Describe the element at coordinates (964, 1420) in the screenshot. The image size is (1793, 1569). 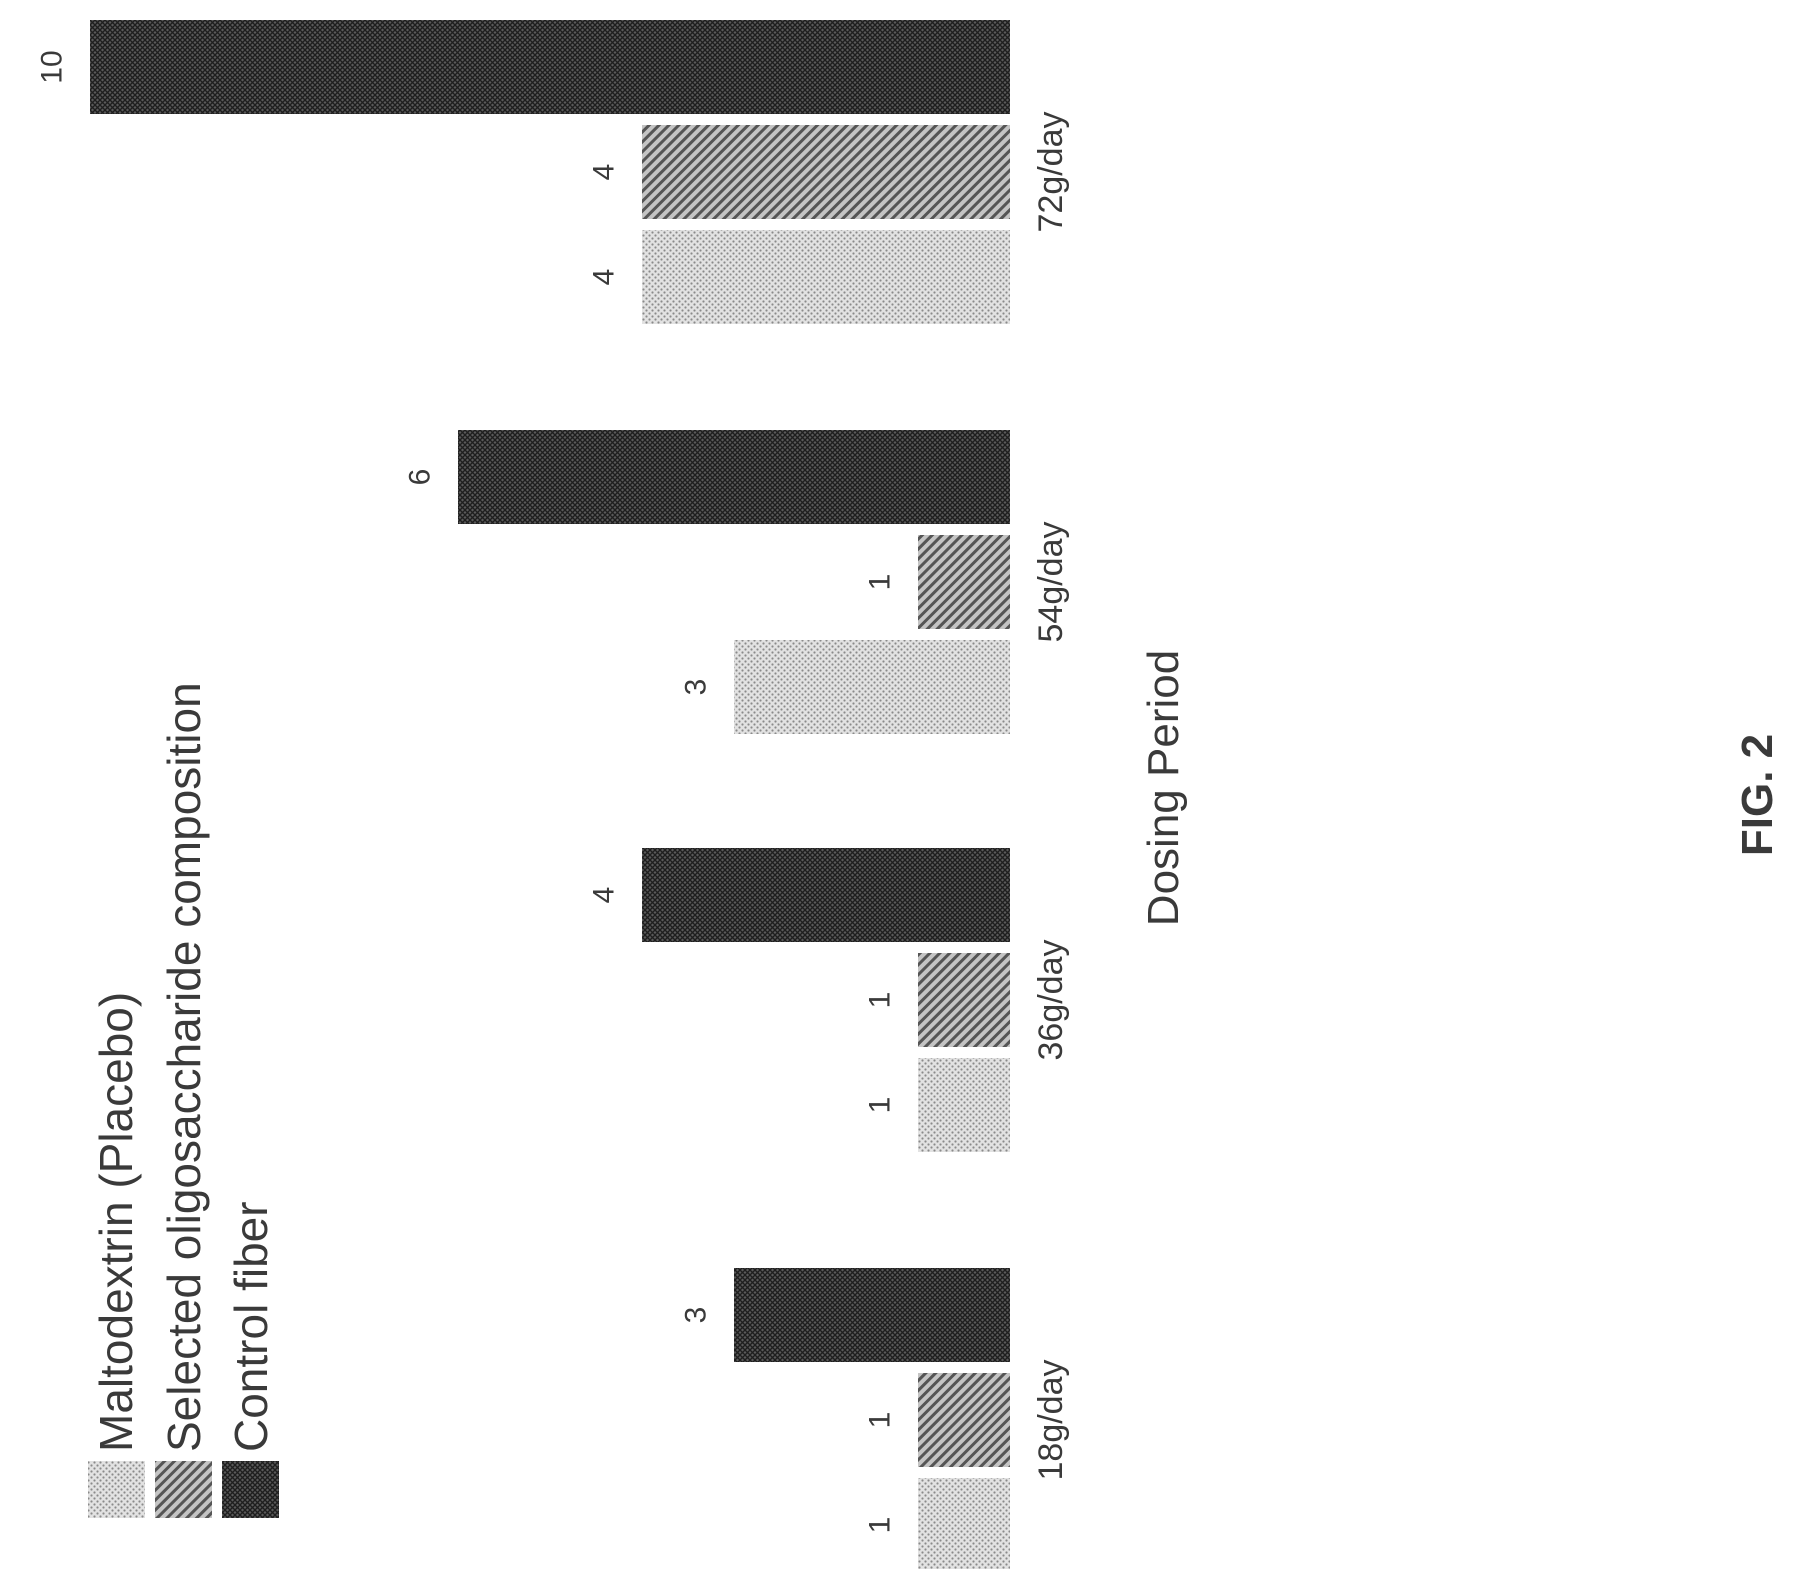
I see `bar-selected-oligosaccharide-18g-day` at that location.